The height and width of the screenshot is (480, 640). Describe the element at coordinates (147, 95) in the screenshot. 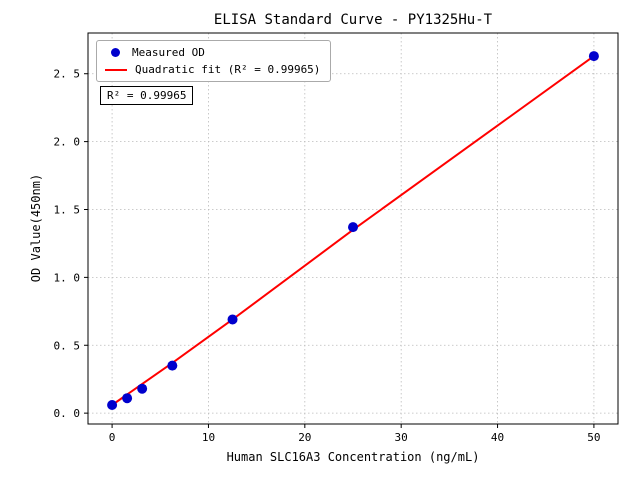

I see `r-squared-annotation: R² = 0.99965` at that location.